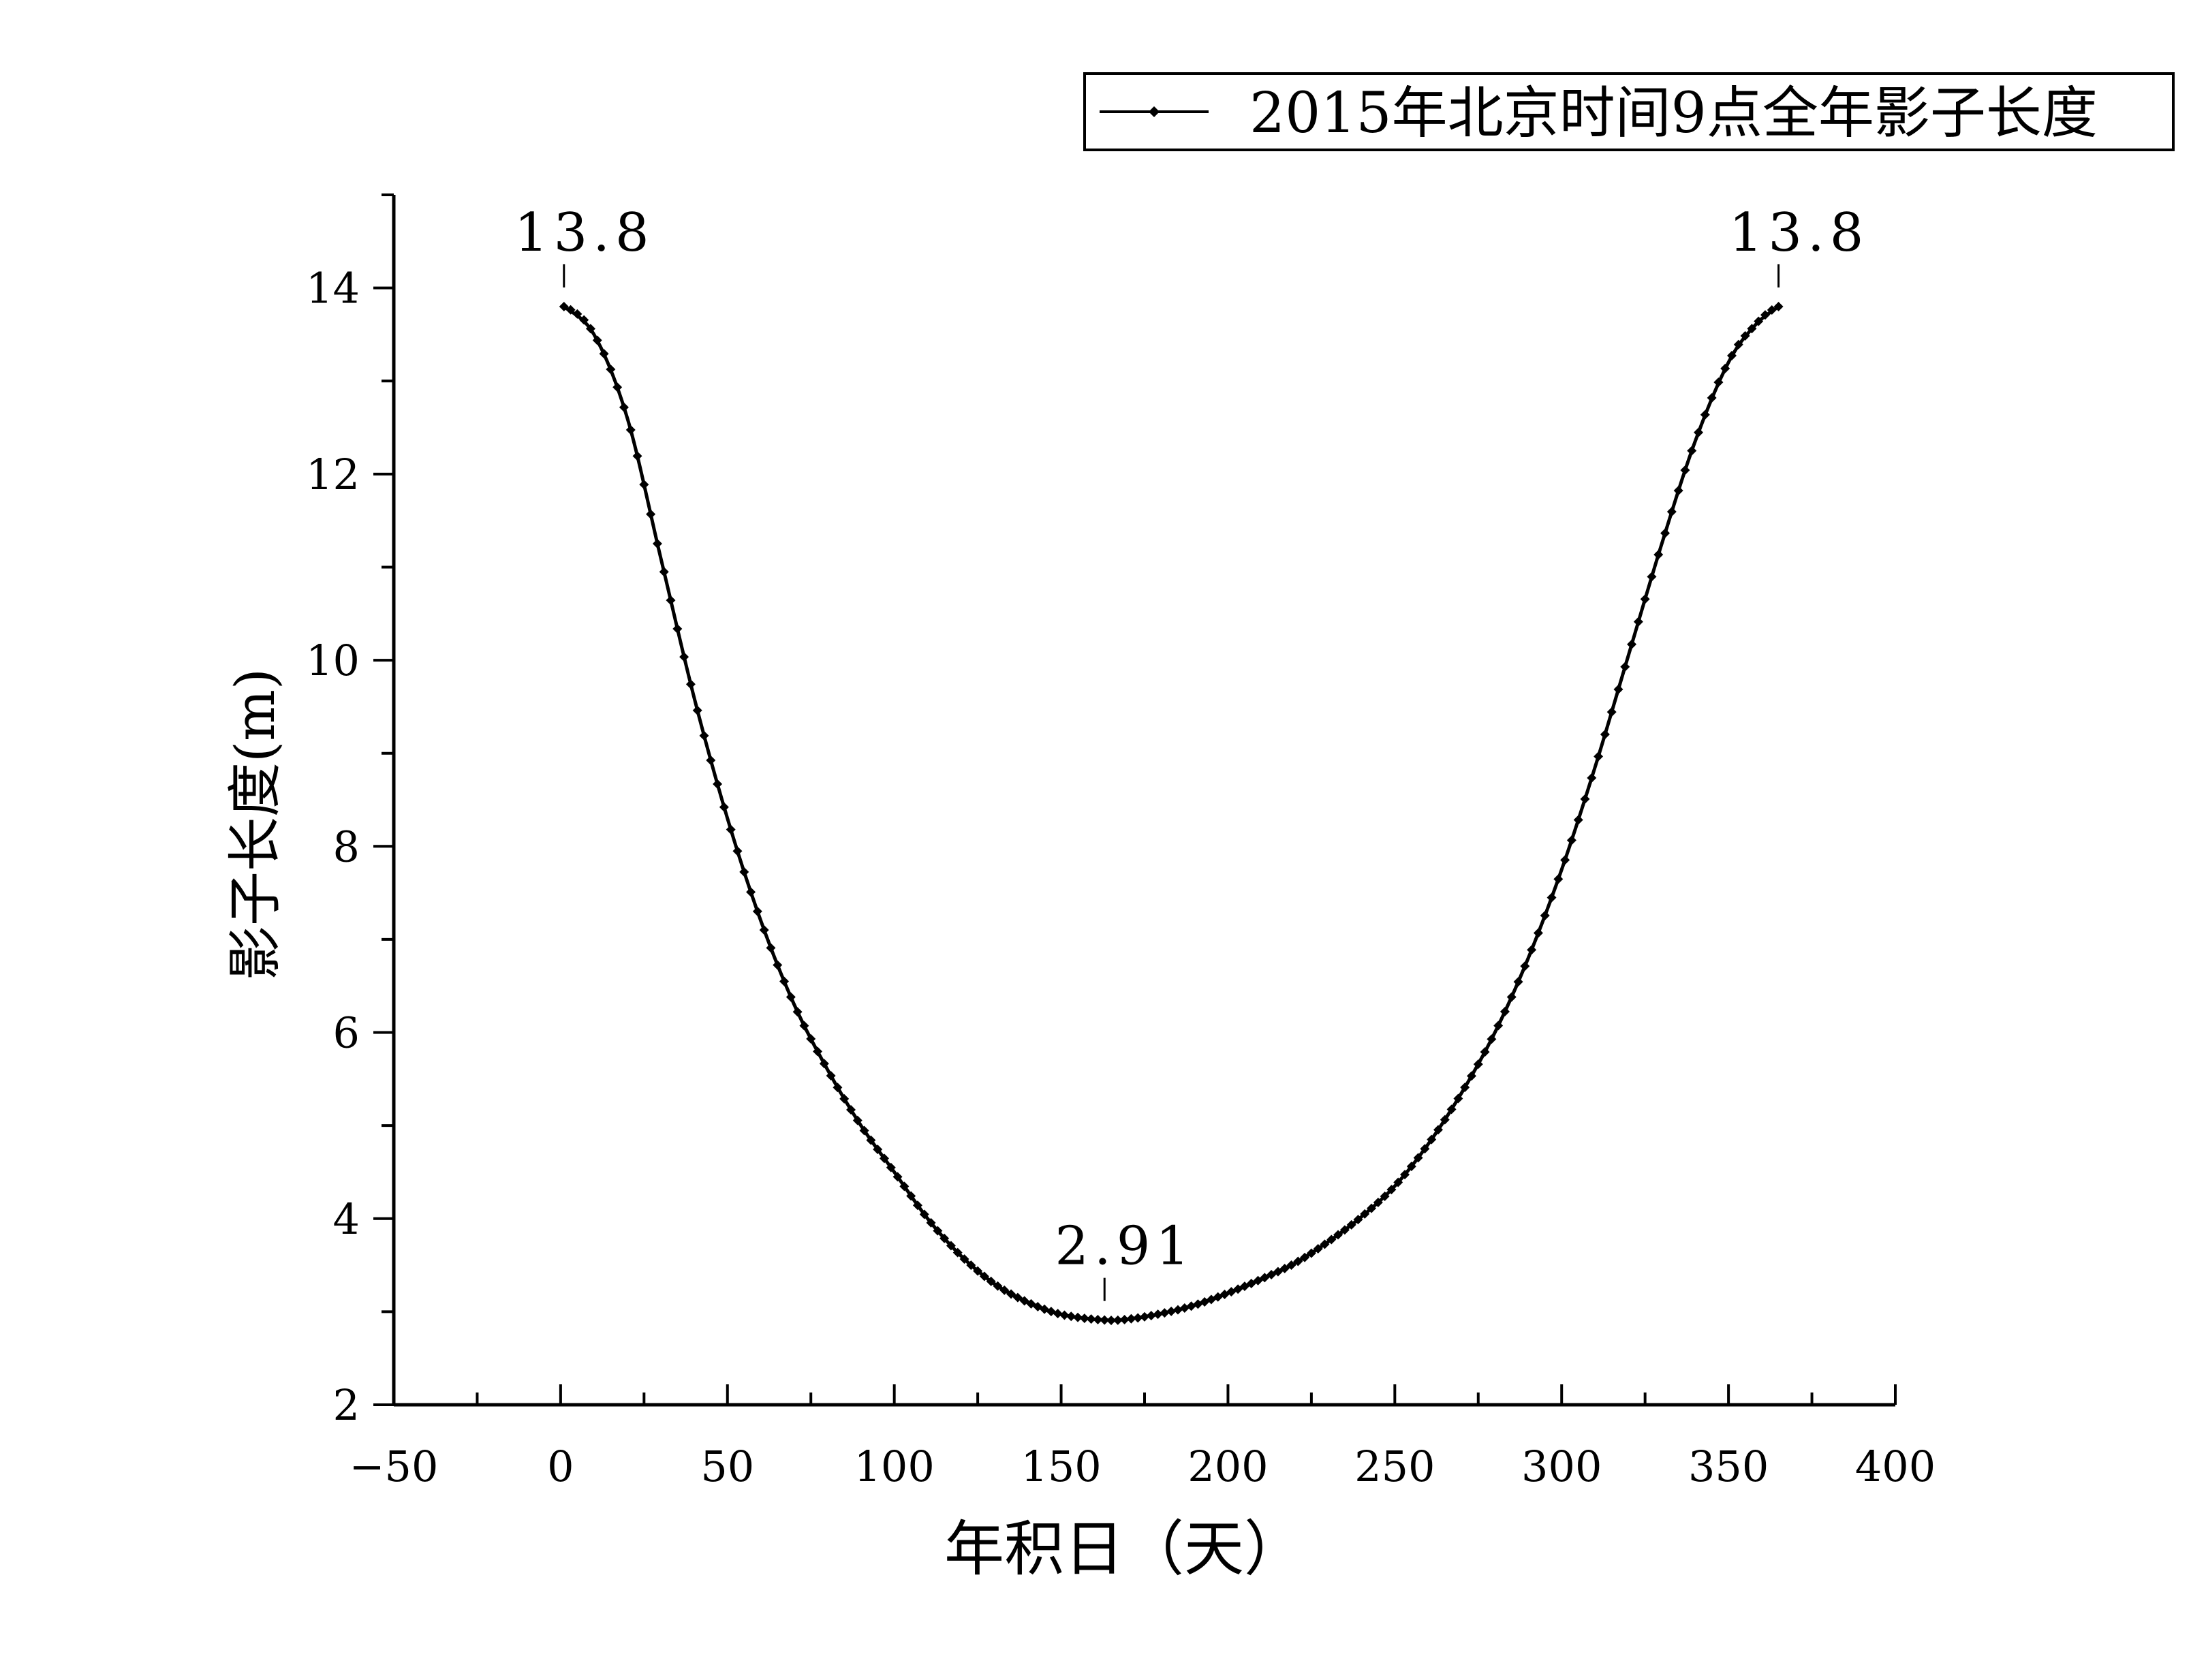  Describe the element at coordinates (333, 660) in the screenshot. I see `y-tick-label: 10` at that location.